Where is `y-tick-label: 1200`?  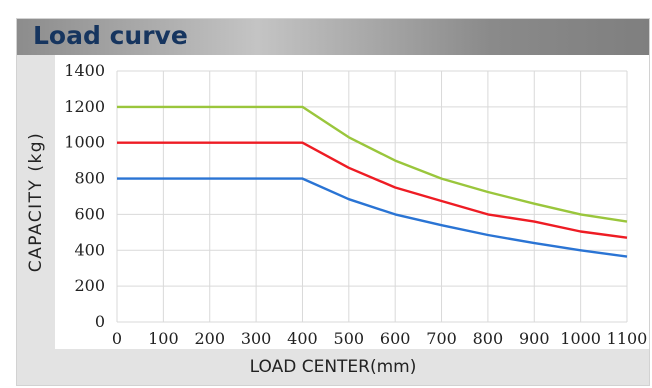 y-tick-label: 1200 is located at coordinates (84, 106).